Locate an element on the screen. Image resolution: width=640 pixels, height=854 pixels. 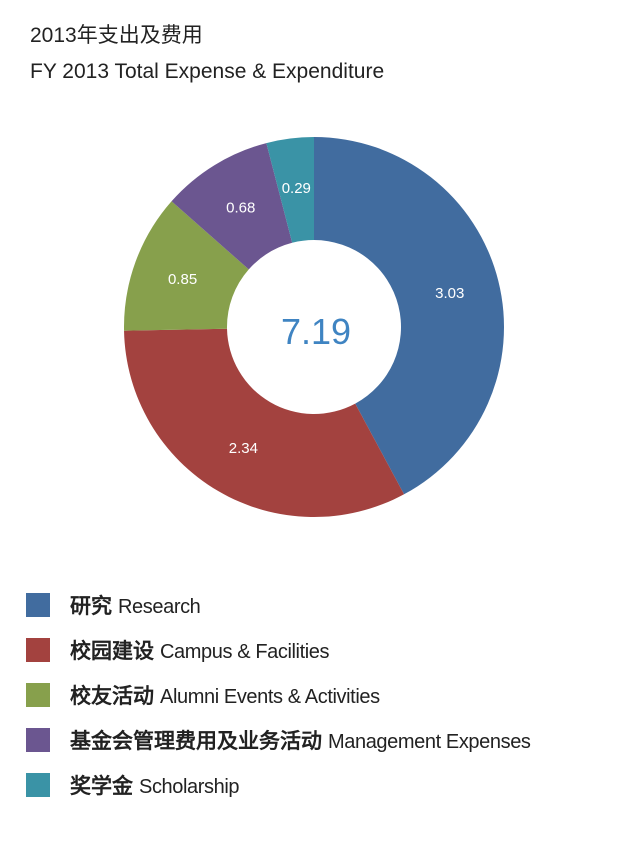
legend-label-1: 校园建设 Campus & Facilities is located at coordinates (200, 650).